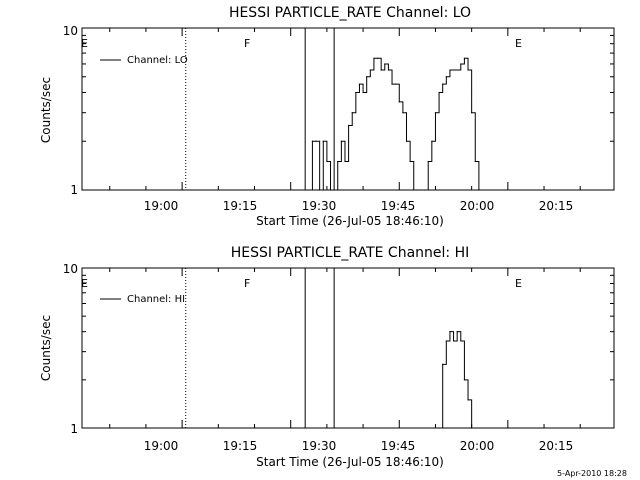  What do you see at coordinates (156, 299) in the screenshot?
I see `legend-label: Channel: HI` at bounding box center [156, 299].